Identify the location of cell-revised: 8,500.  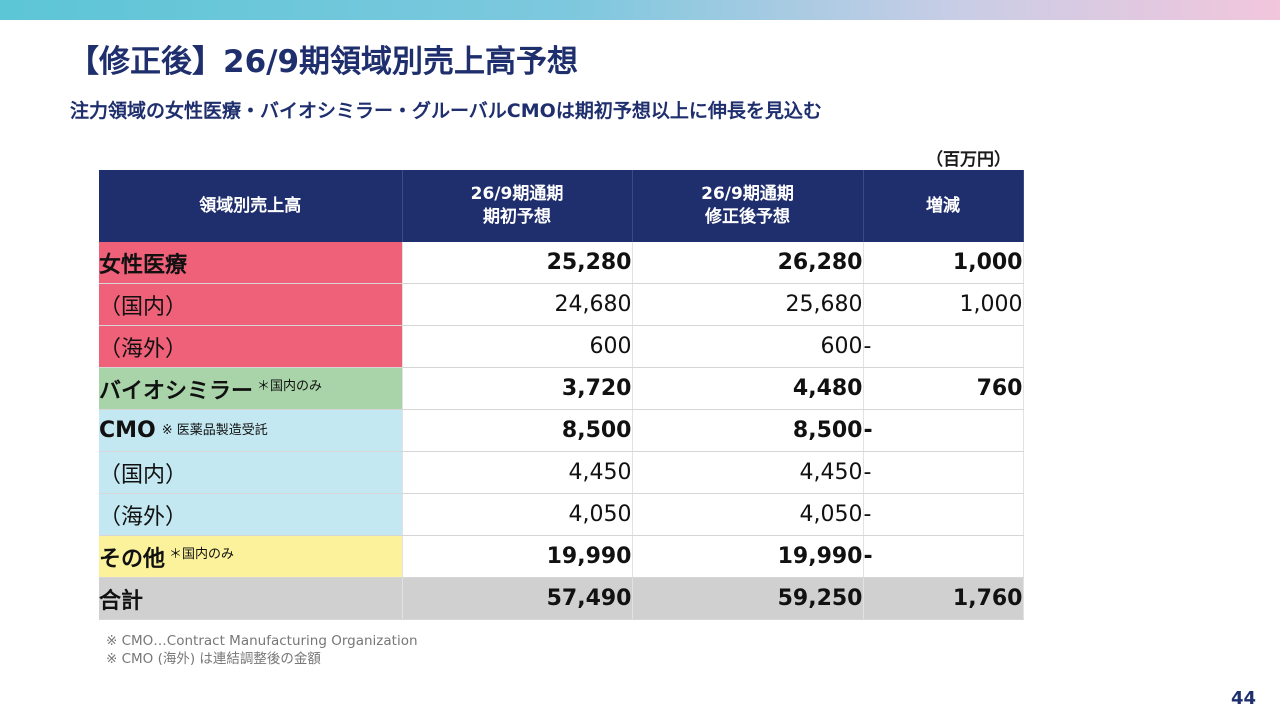
(748, 430).